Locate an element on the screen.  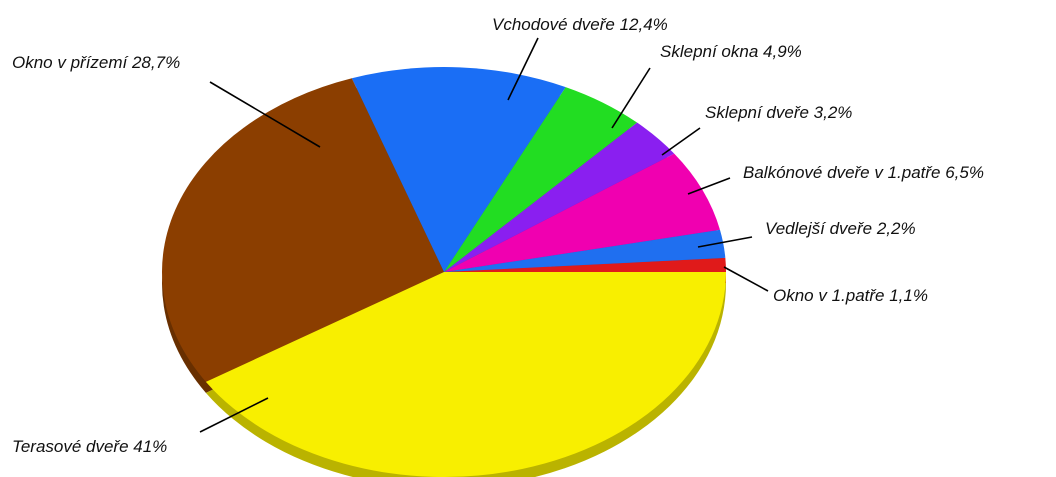
slice-label-terasove-dvere: Terasové dveře 41% is located at coordinates (89, 446).